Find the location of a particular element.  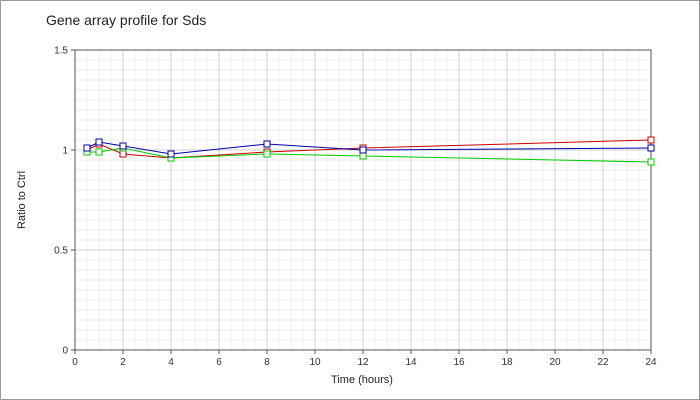

x-tick-label: 2 is located at coordinates (123, 362).